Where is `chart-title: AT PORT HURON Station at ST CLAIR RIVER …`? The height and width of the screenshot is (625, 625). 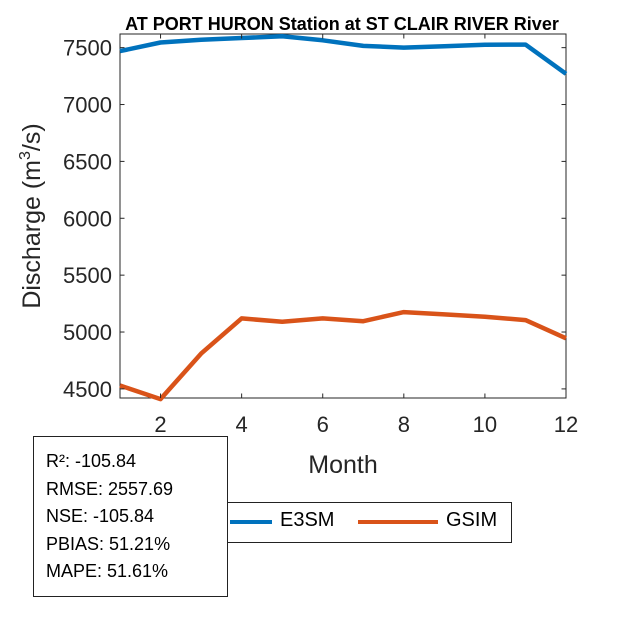 chart-title: AT PORT HURON Station at ST CLAIR RIVER … is located at coordinates (342, 24).